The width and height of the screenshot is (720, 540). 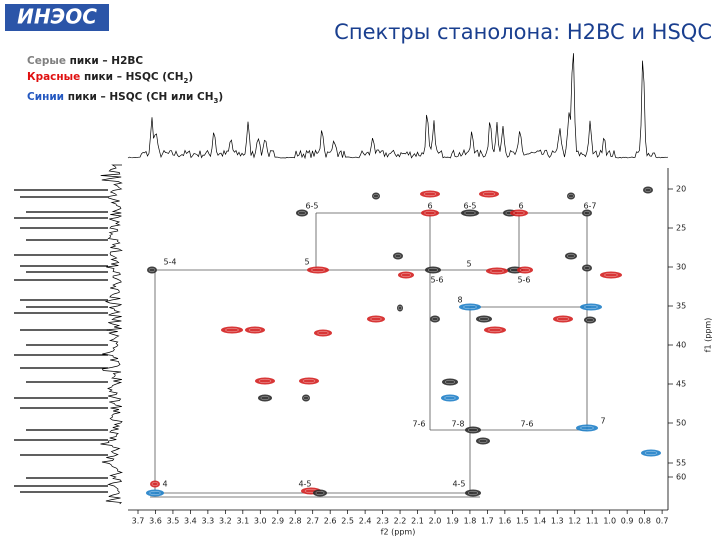 I want to click on x-tick-label: 2.2, so click(x=400, y=521).